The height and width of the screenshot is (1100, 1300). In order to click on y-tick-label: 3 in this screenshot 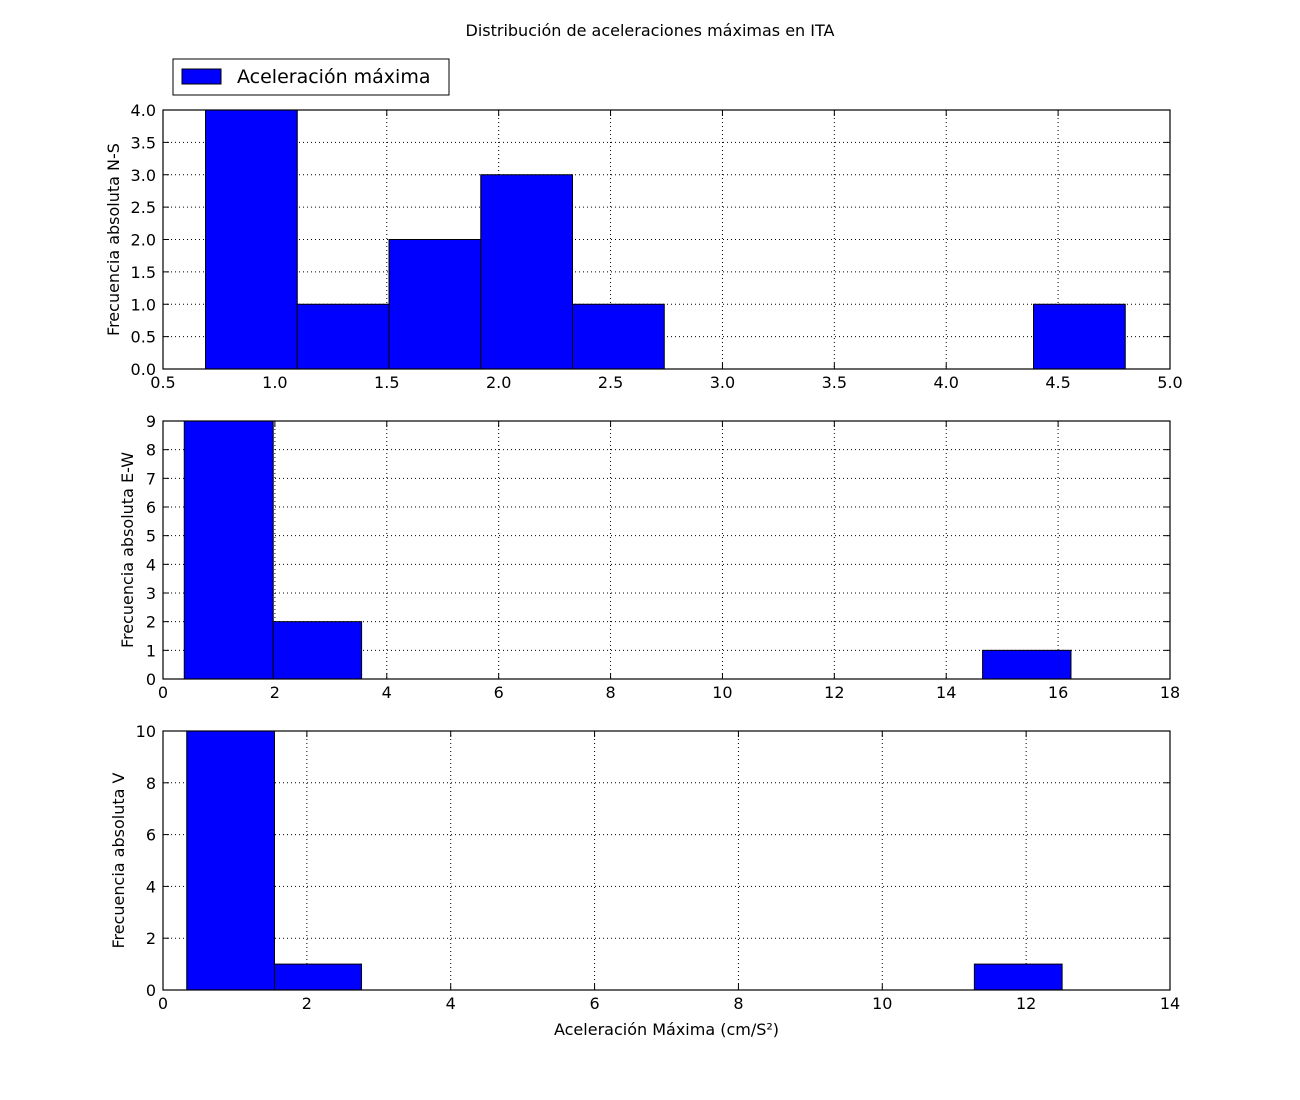, I will do `click(151, 593)`.